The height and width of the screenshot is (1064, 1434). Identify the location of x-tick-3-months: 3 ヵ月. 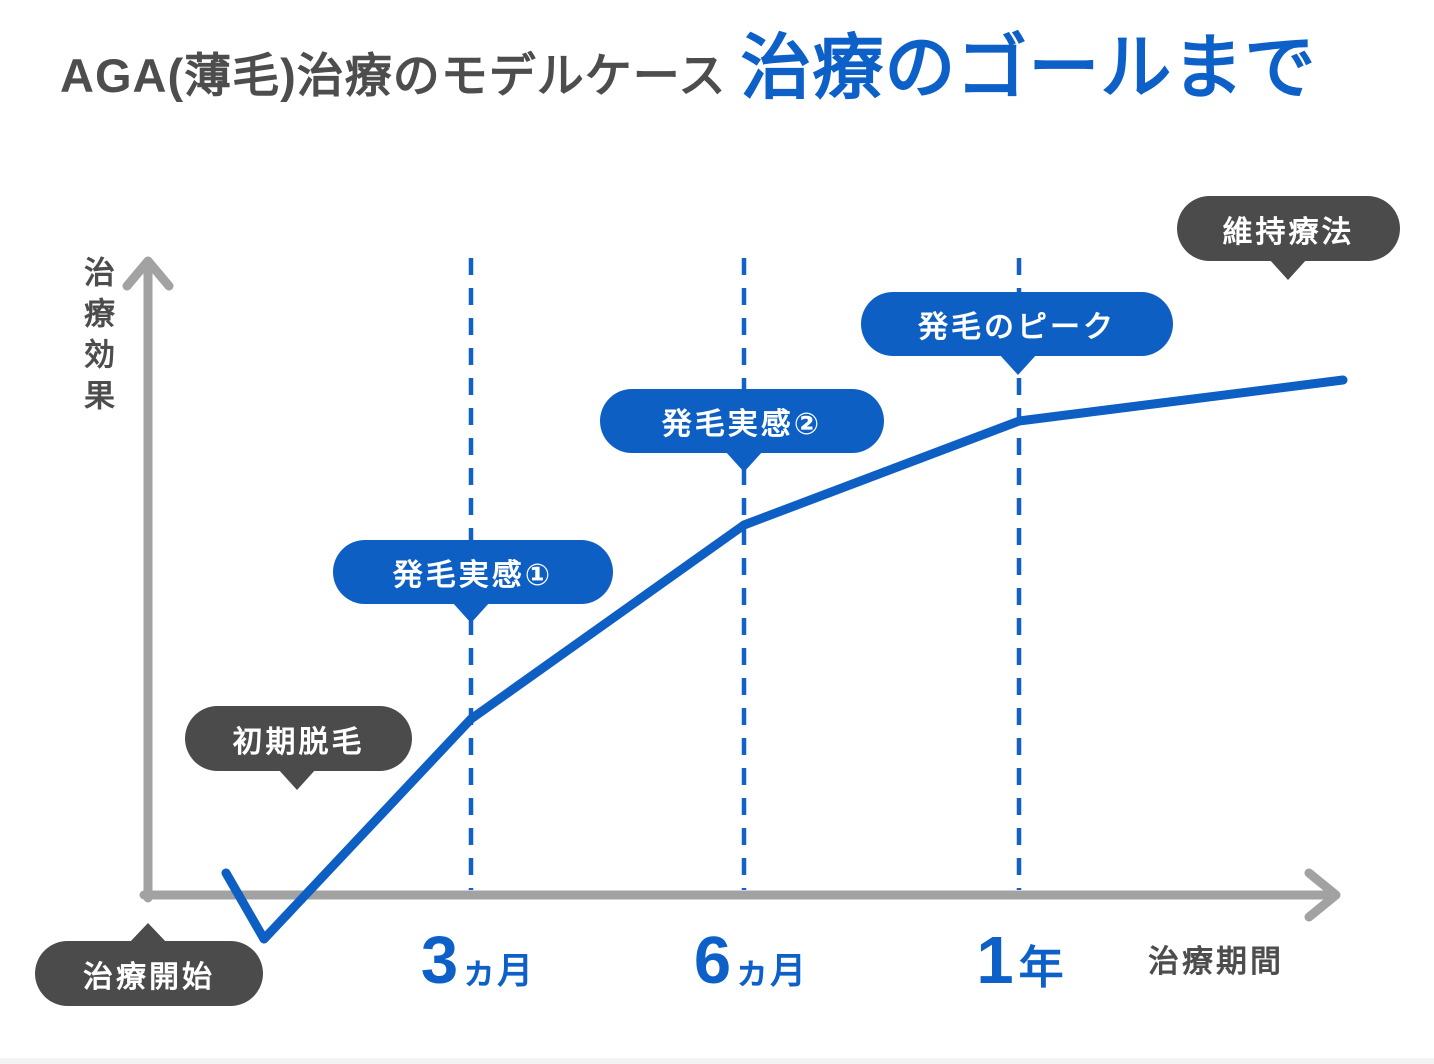
(477, 960).